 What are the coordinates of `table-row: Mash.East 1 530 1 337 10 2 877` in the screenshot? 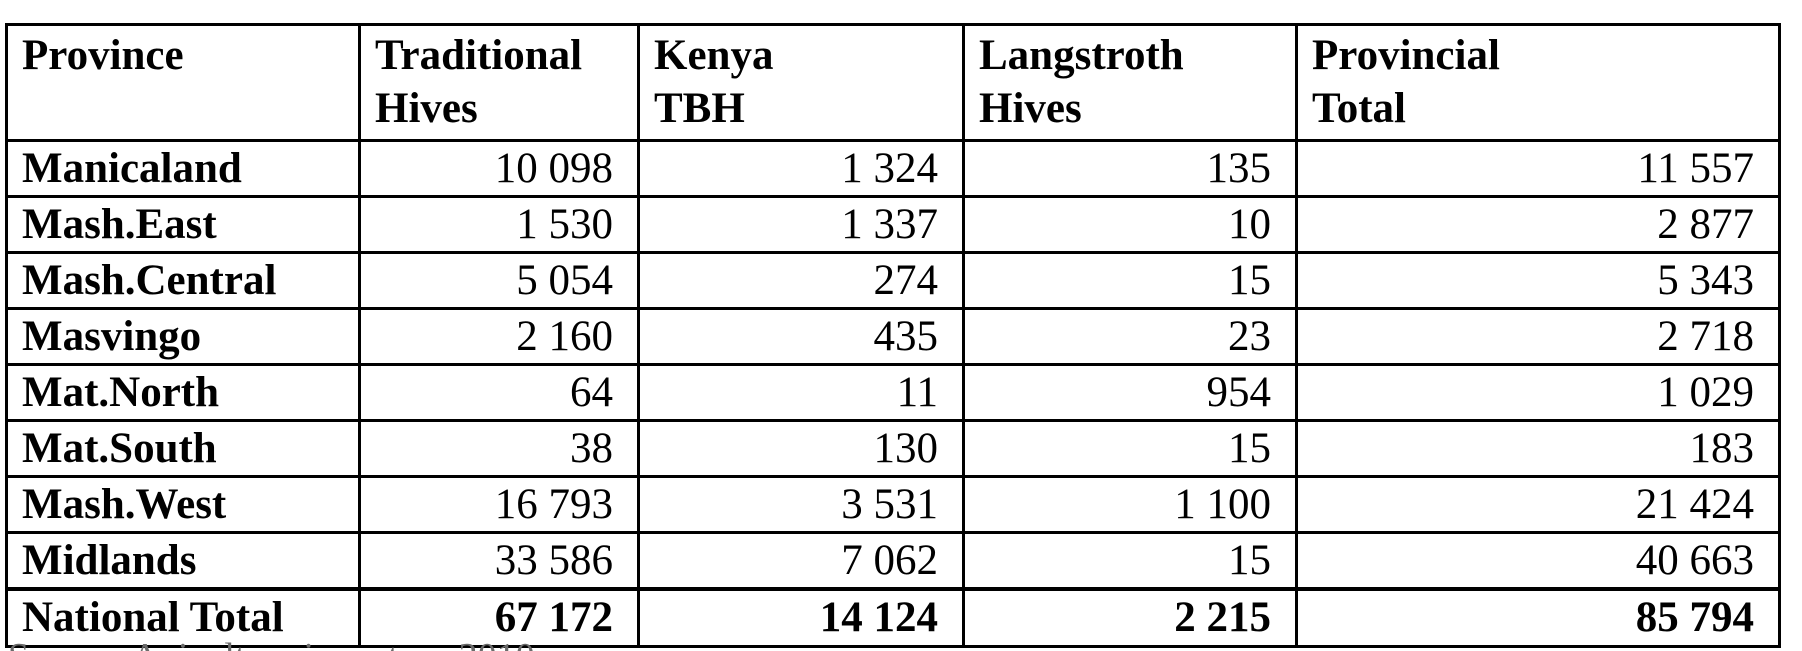 It's located at (893, 224).